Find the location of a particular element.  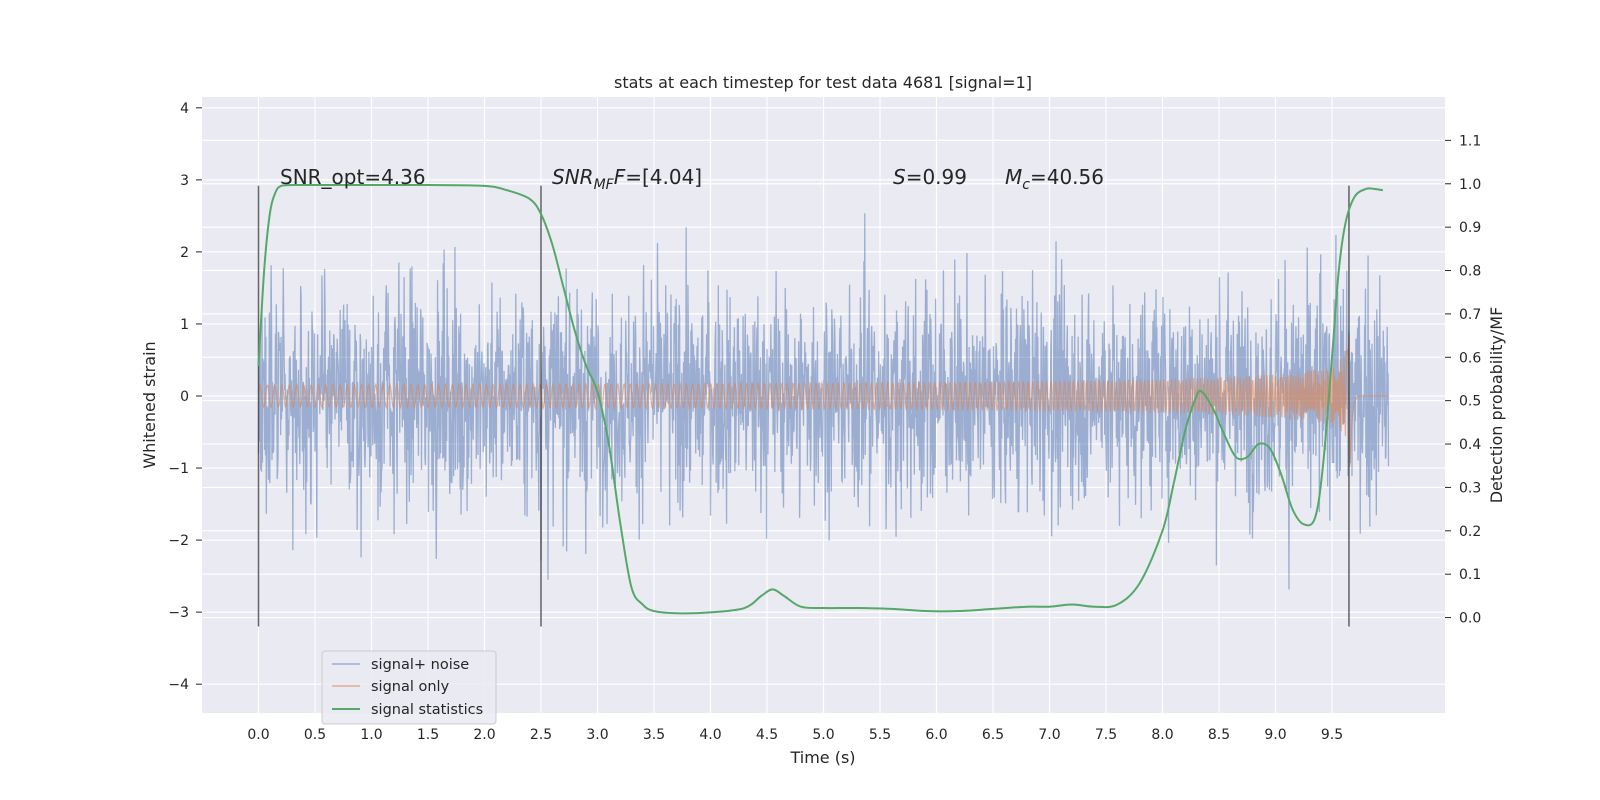

annotation-snr-mf: SNRMFF=[4.04] is located at coordinates (627, 179).